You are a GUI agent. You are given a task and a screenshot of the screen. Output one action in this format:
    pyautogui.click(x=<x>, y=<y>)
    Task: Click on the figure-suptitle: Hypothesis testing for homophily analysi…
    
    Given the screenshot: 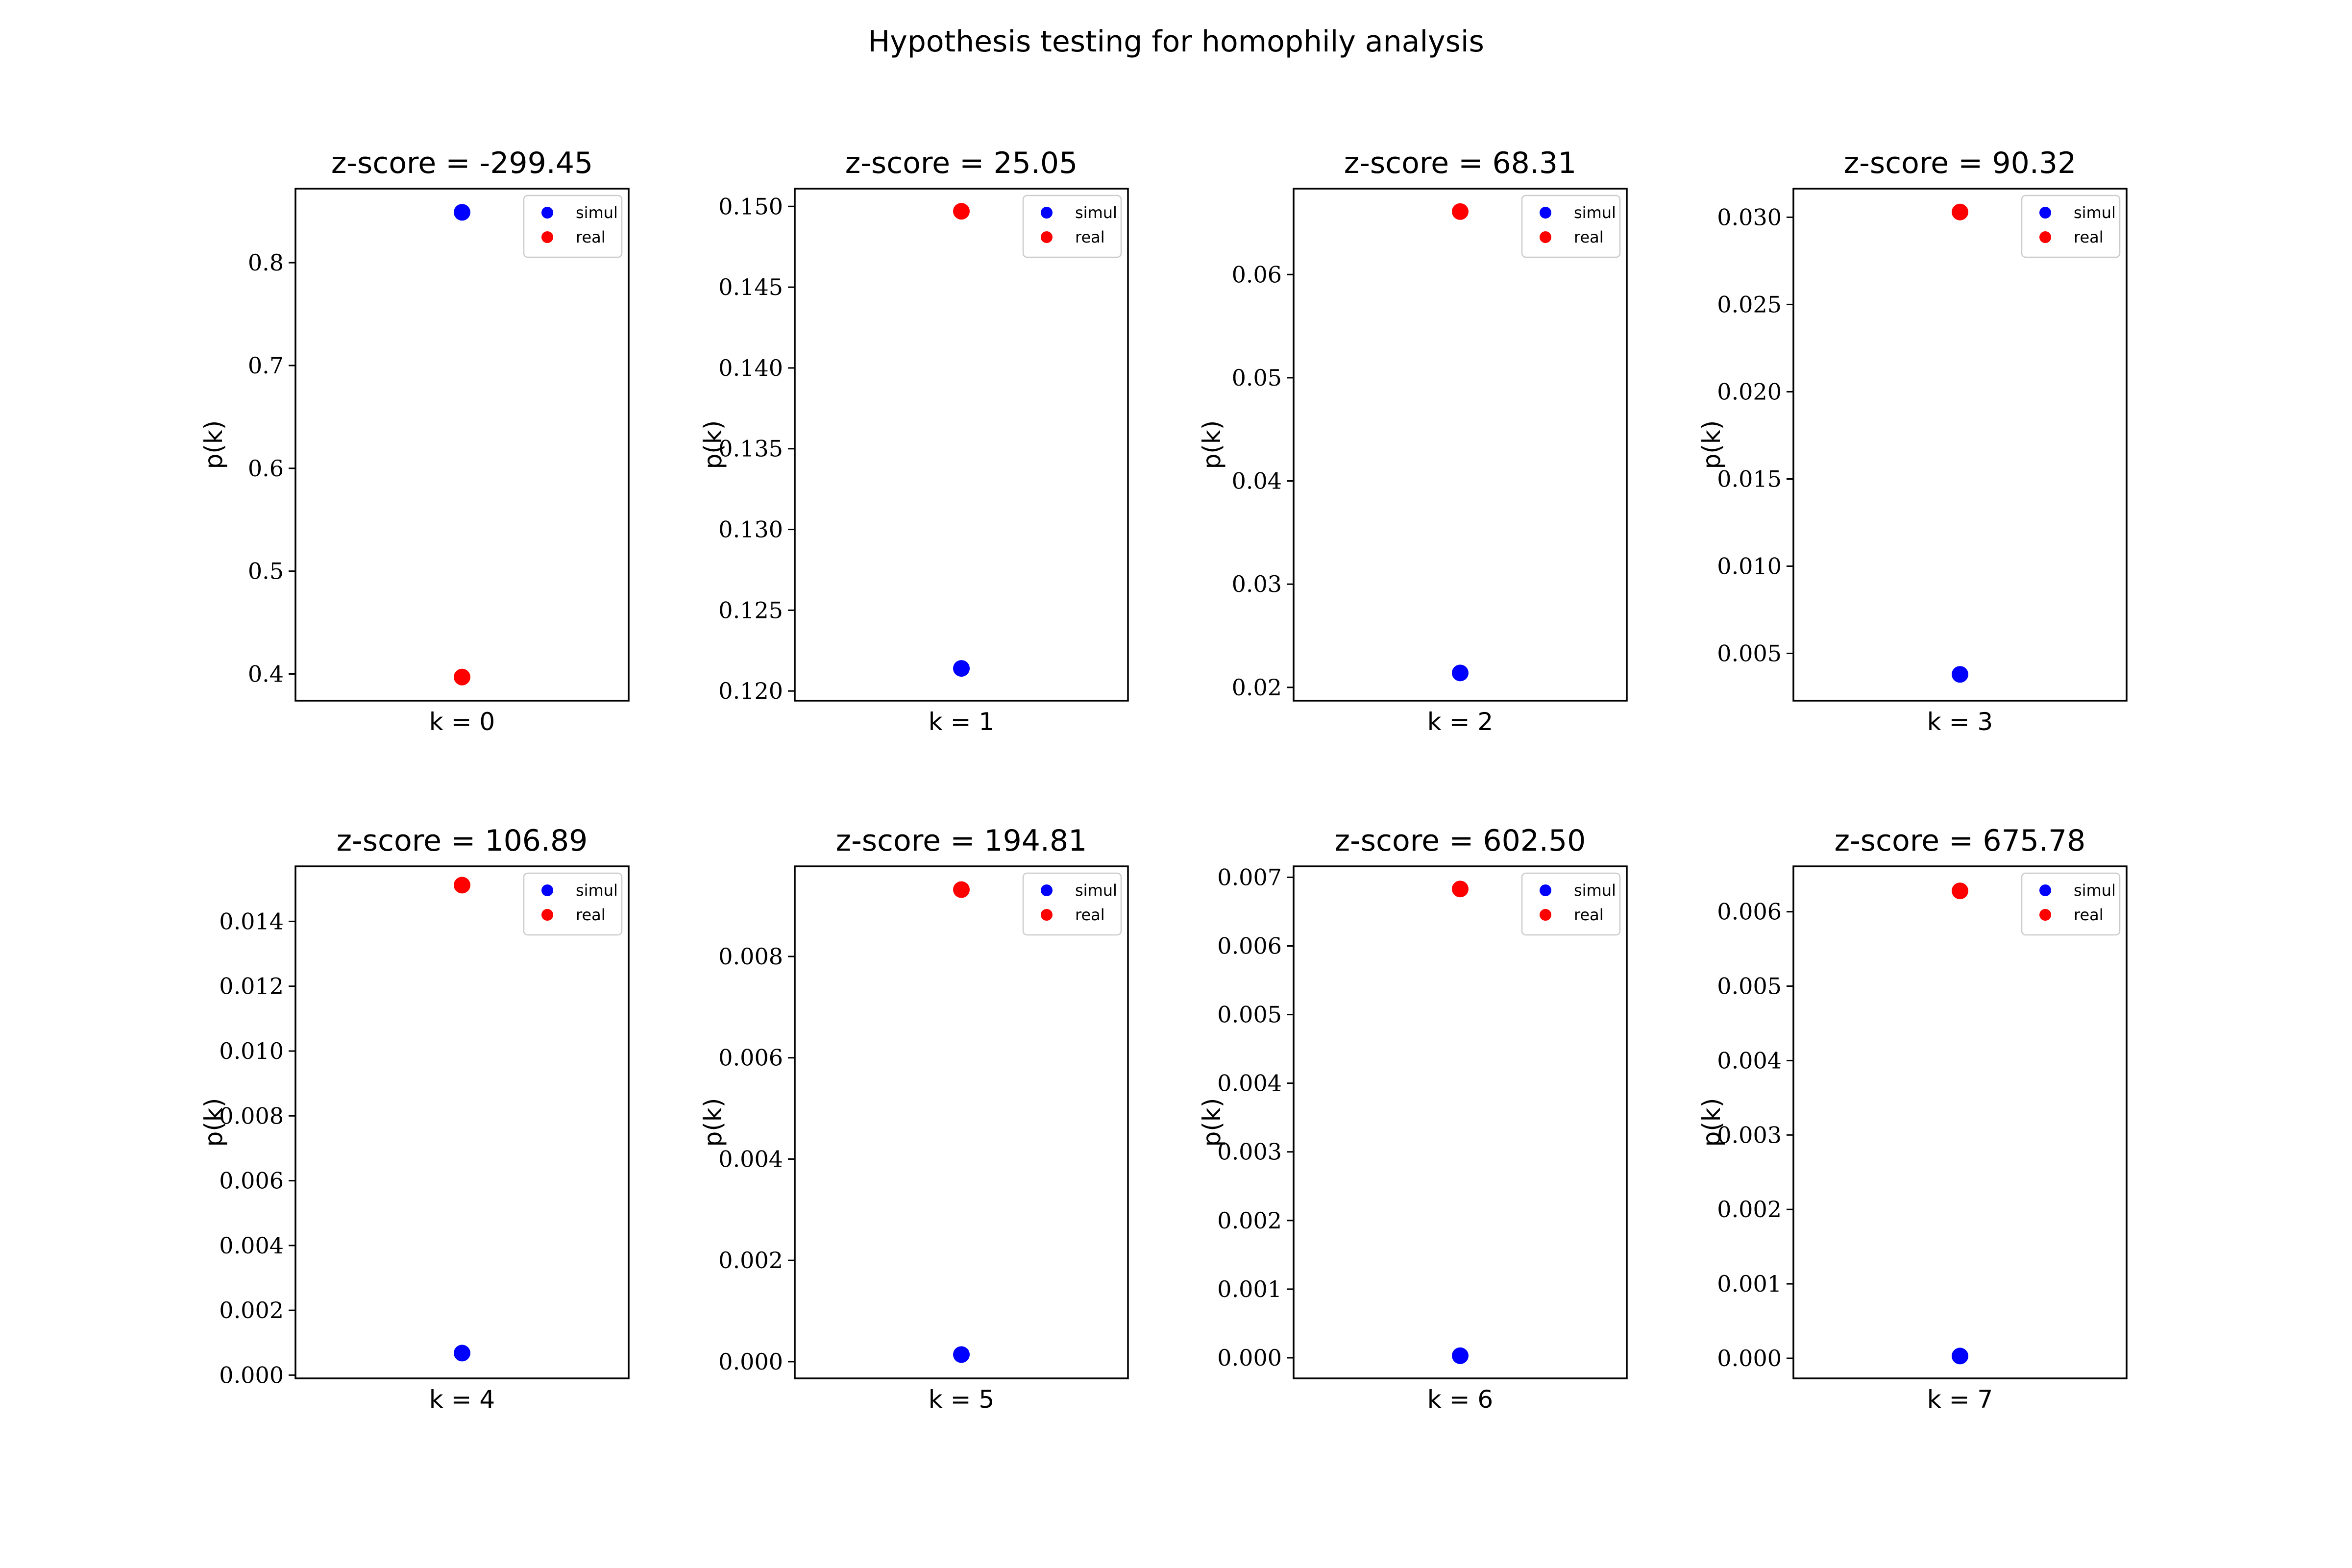 What is the action you would take?
    pyautogui.click(x=1176, y=41)
    